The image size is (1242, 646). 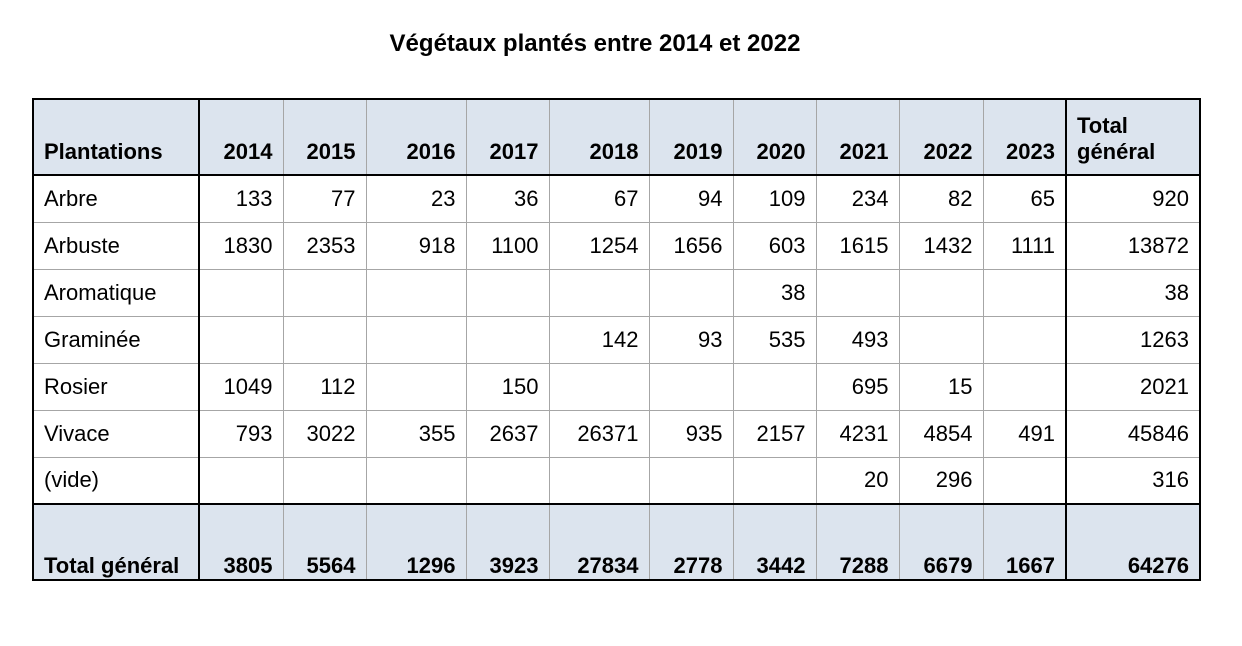 I want to click on cell-value: 150, so click(x=507, y=386).